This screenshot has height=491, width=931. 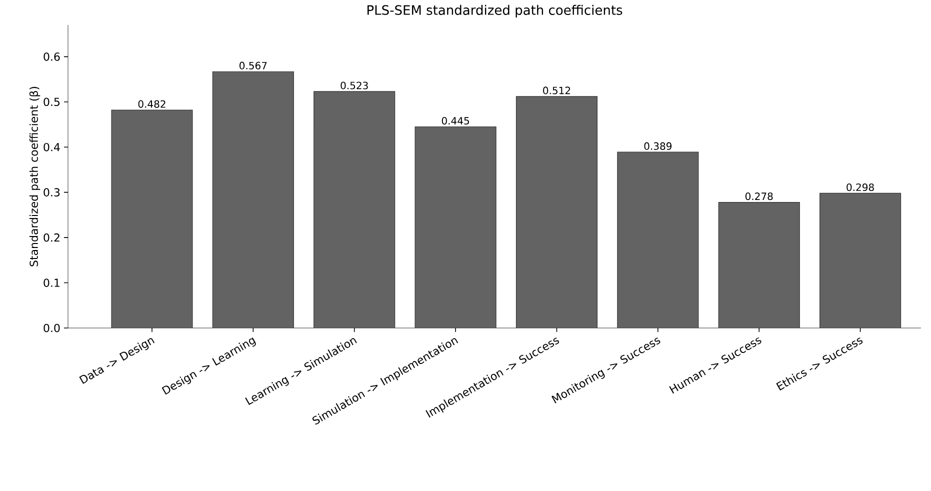 I want to click on data-label: 0.567, so click(x=253, y=66).